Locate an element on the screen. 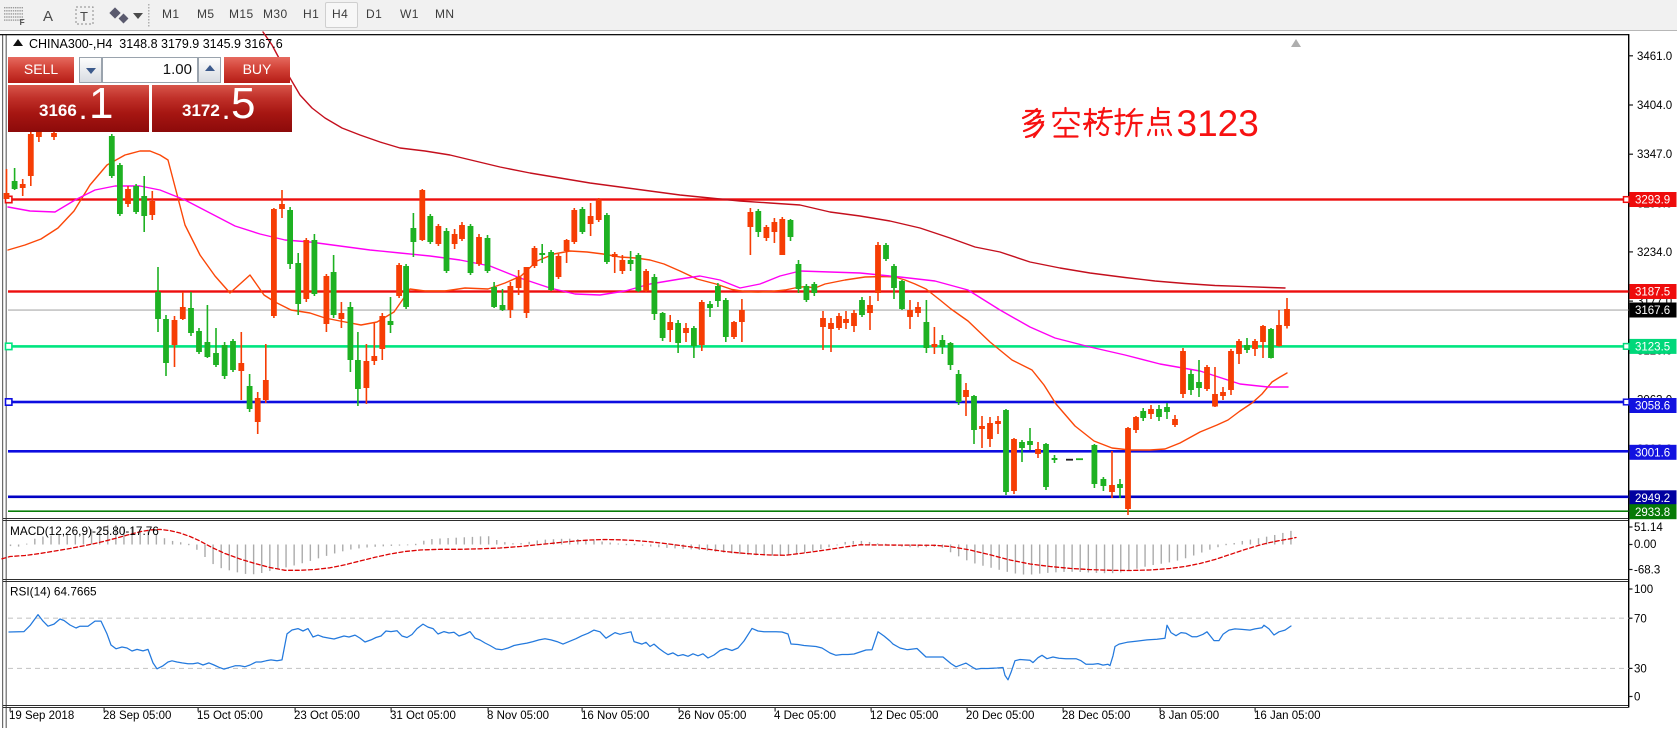 The height and width of the screenshot is (733, 1677). svg-text: 20 Dec 05:00 is located at coordinates (1000, 716).